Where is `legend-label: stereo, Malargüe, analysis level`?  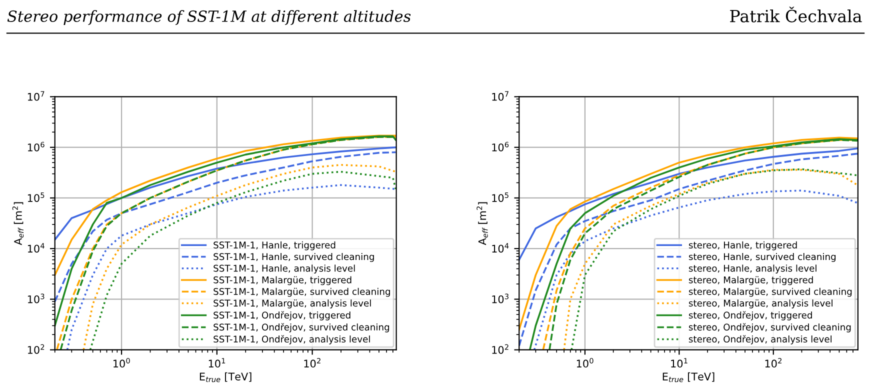 legend-label: stereo, Malargüe, analysis level is located at coordinates (760, 303).